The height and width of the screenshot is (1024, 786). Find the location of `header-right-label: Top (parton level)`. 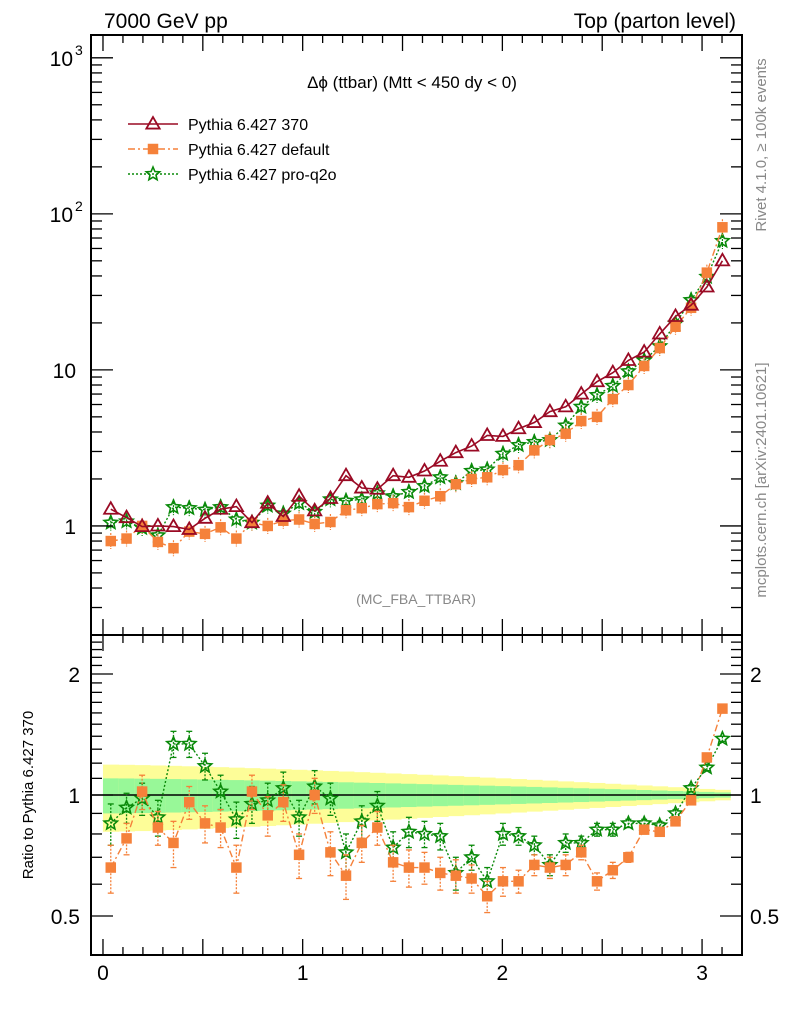

header-right-label: Top (parton level) is located at coordinates (655, 21).